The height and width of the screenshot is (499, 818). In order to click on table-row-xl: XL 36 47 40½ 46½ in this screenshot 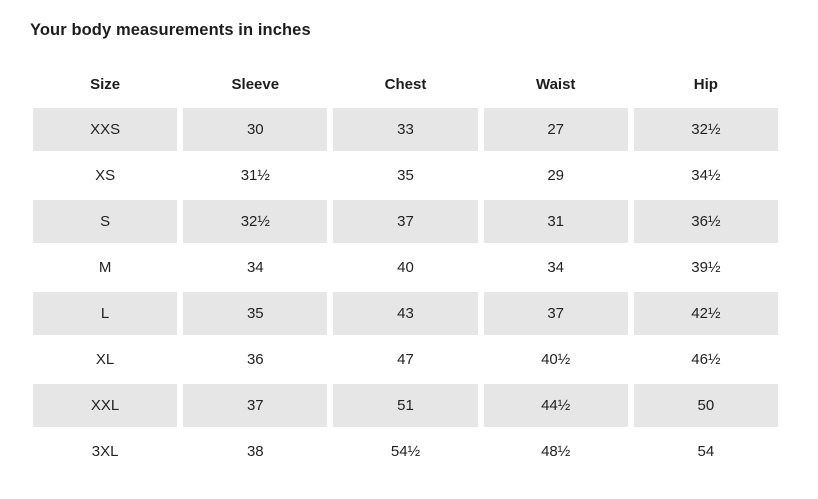, I will do `click(405, 359)`.